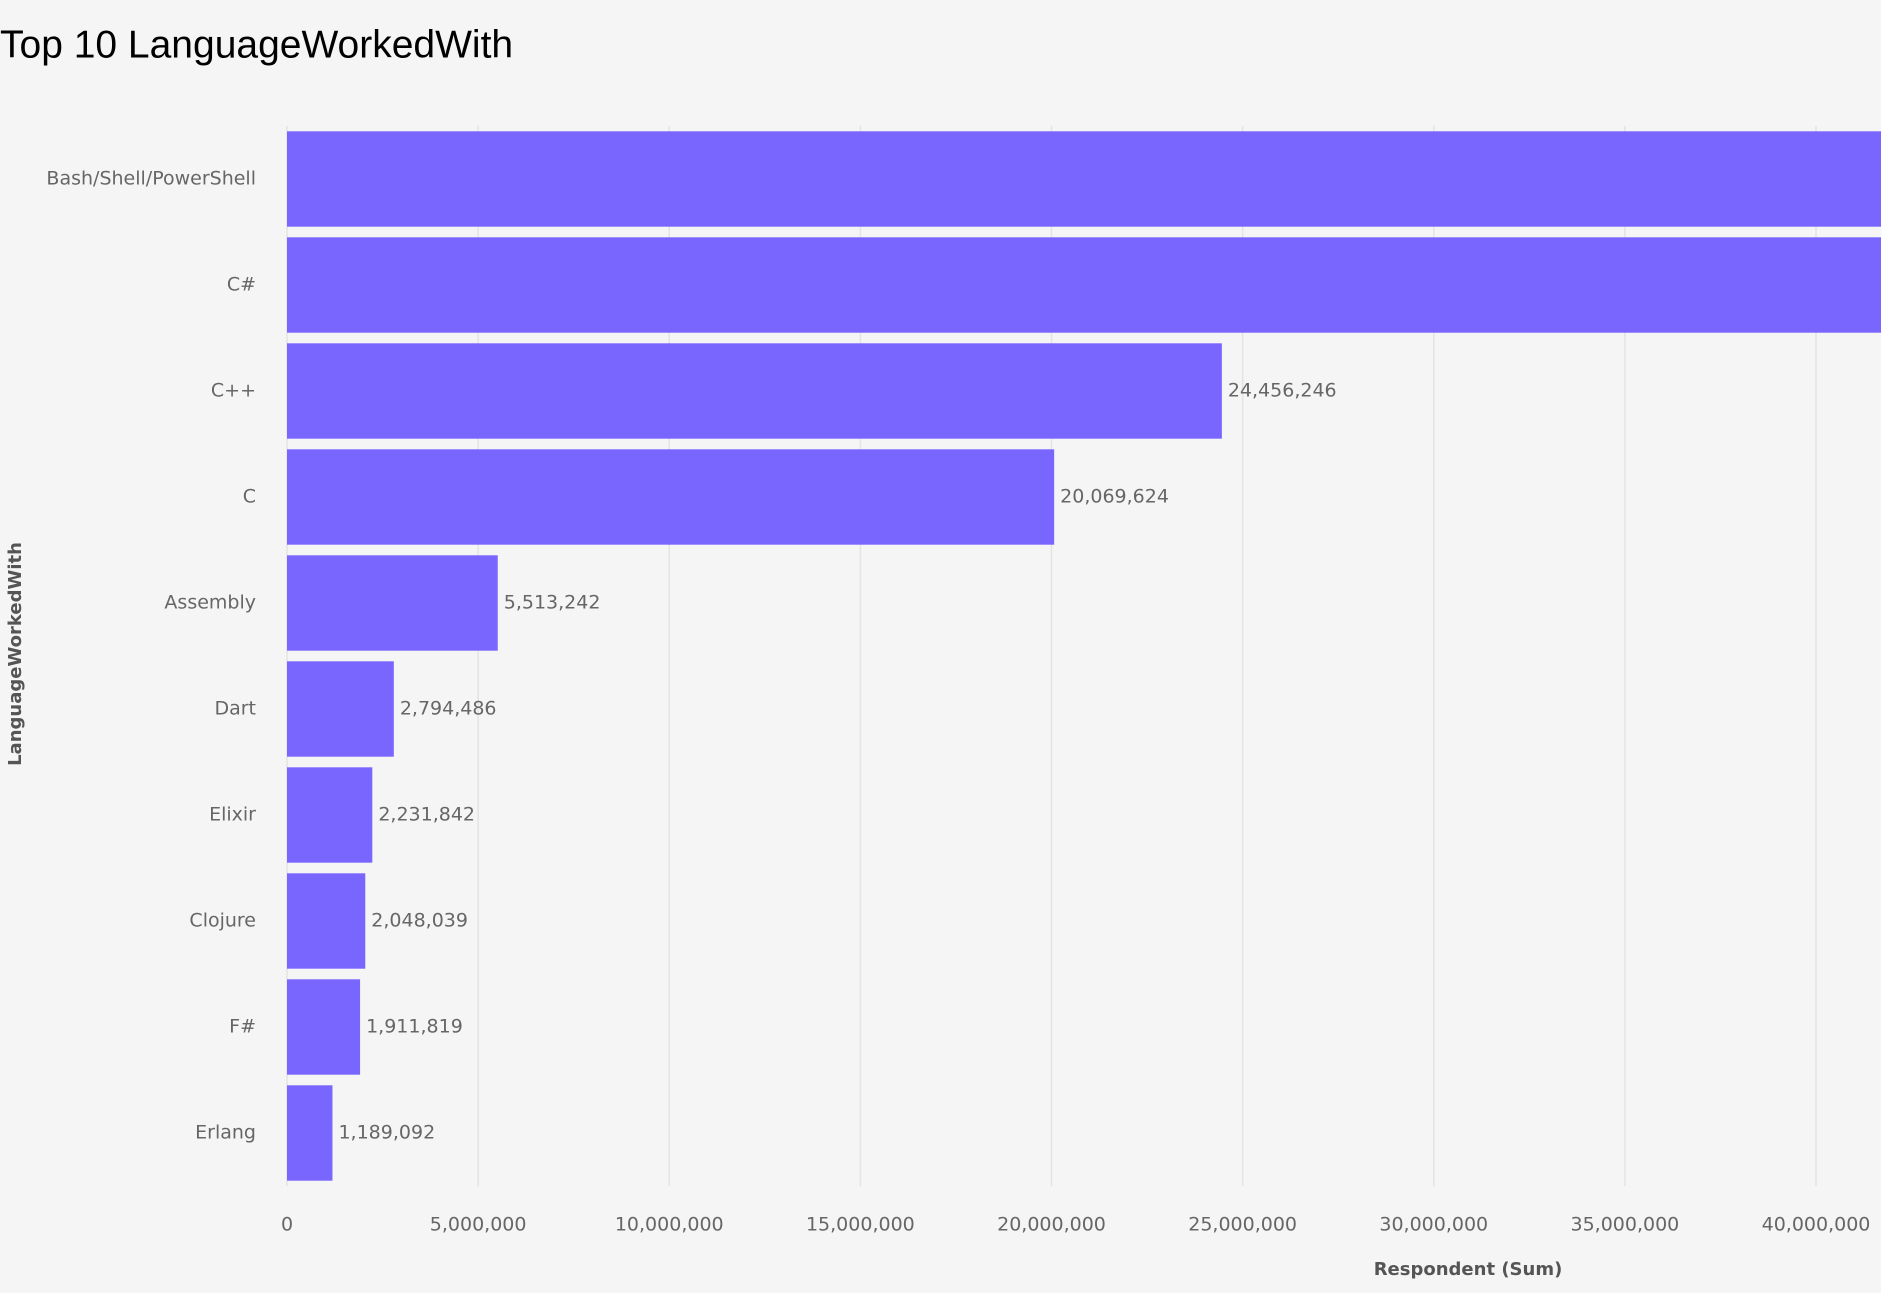 The image size is (1881, 1293). What do you see at coordinates (210, 603) in the screenshot?
I see `y-tick-label: Assembly` at bounding box center [210, 603].